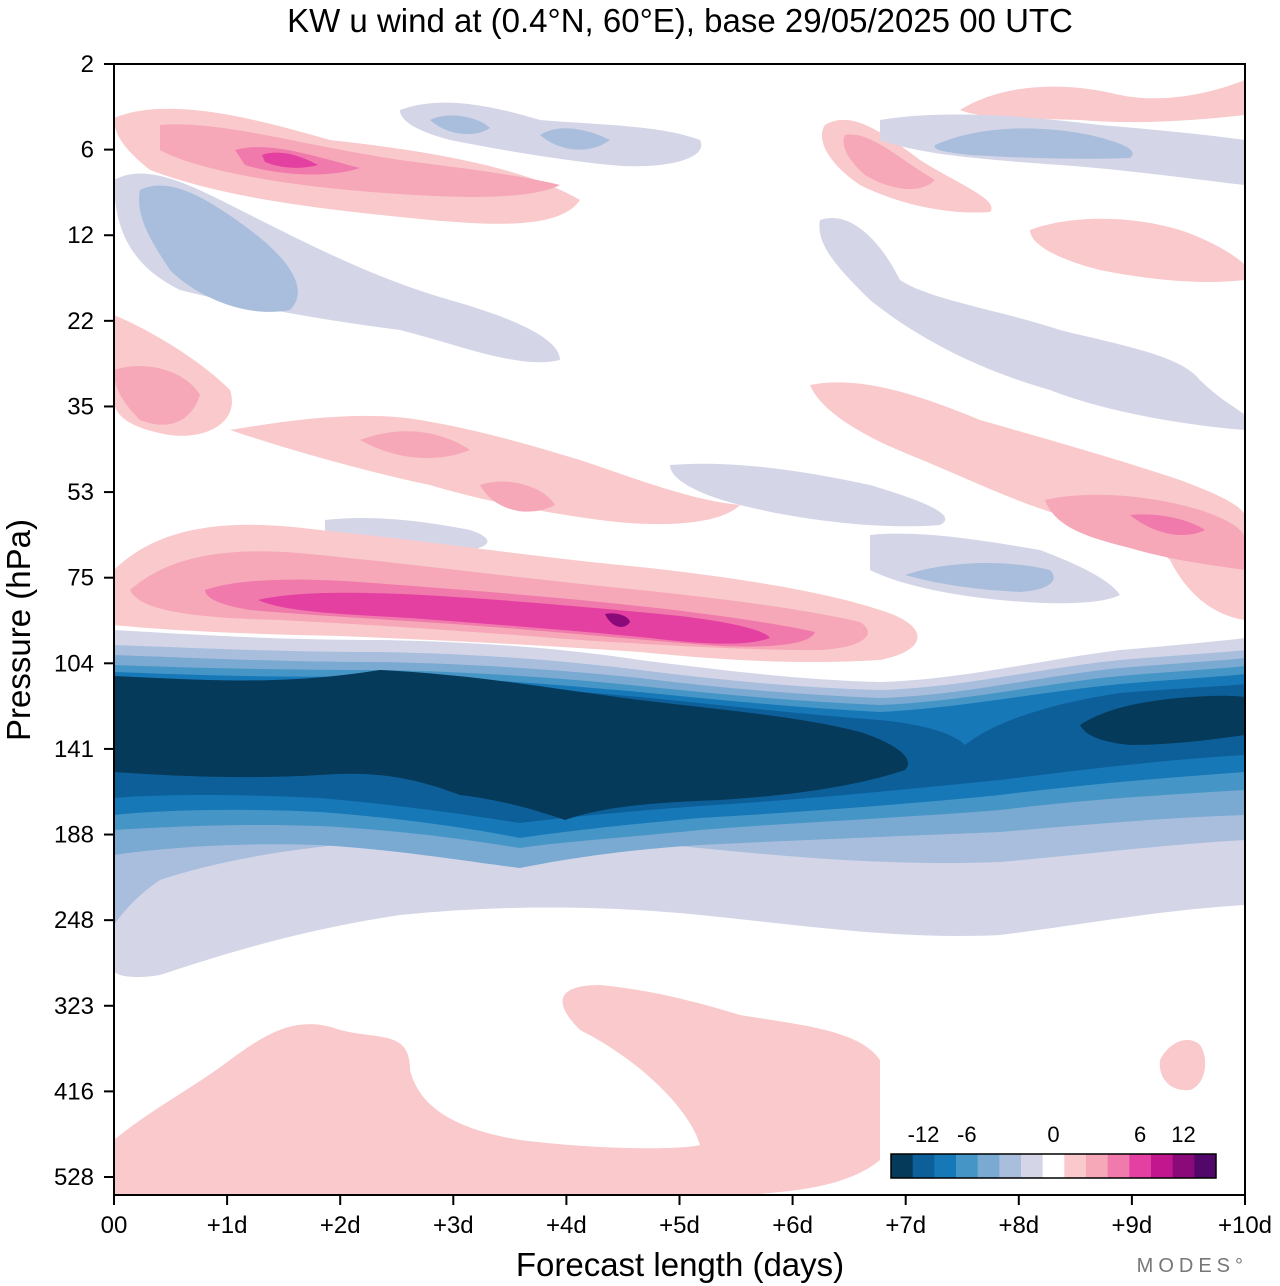 The width and height of the screenshot is (1280, 1286). What do you see at coordinates (1132, 1225) in the screenshot?
I see `x-tick-label: +9d` at bounding box center [1132, 1225].